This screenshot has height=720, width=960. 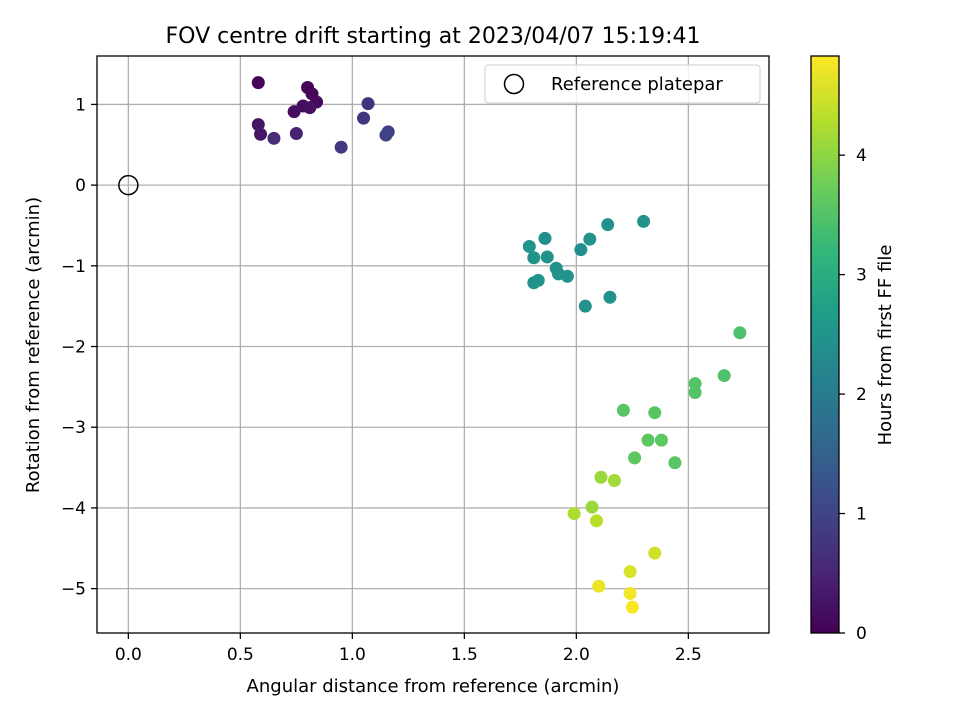 I want to click on legend-box, so click(x=622, y=84).